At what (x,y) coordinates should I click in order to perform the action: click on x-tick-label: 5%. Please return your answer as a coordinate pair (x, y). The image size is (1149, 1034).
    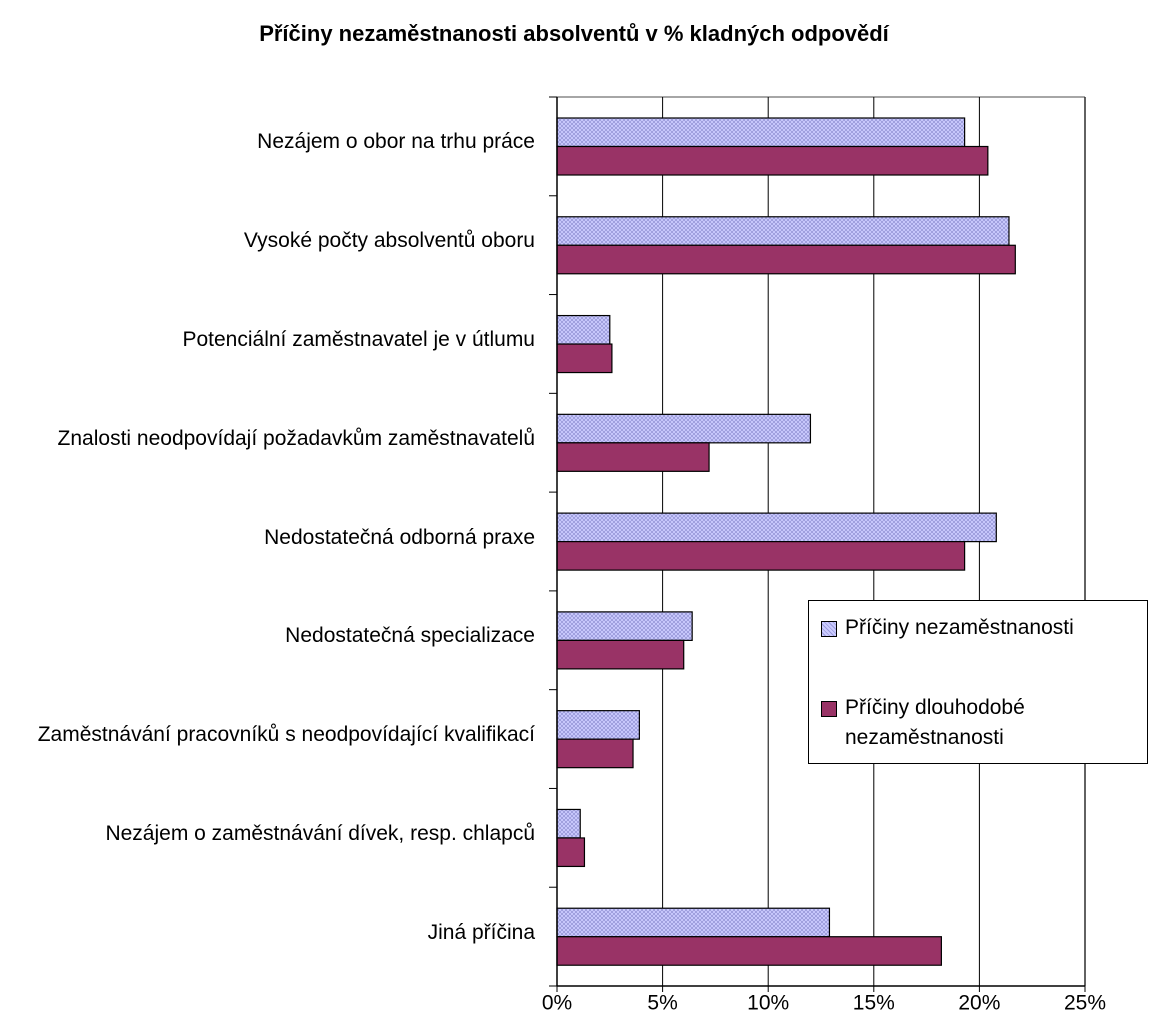
    Looking at the image, I should click on (662, 1003).